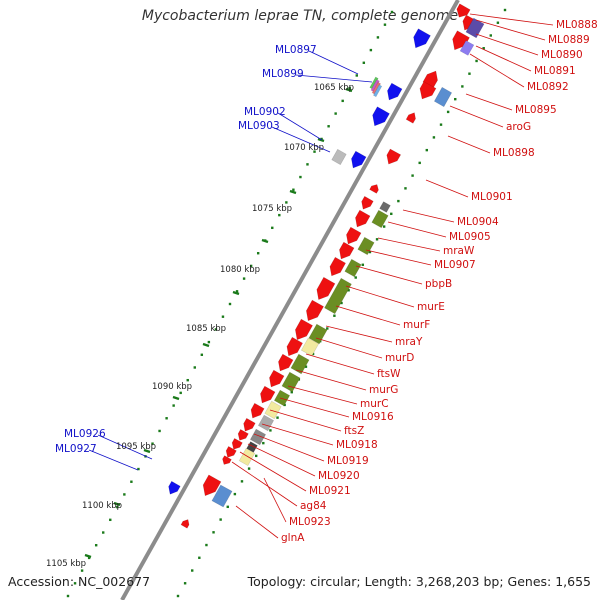 This screenshot has width=600, height=600. What do you see at coordinates (265, 112) in the screenshot?
I see `reverse-gene-label: ML0902` at bounding box center [265, 112].